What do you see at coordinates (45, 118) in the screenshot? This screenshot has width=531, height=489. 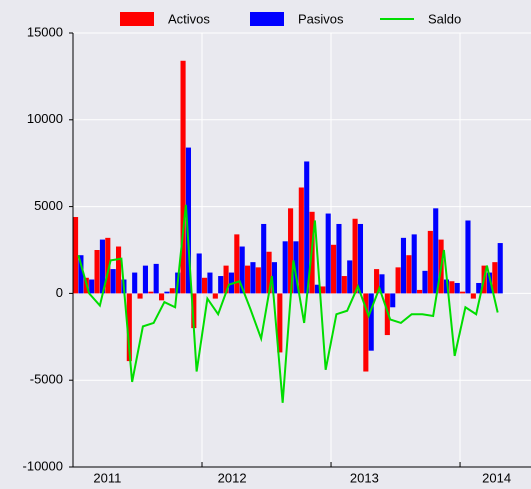 I see `y-tick-label: 10000` at bounding box center [45, 118].